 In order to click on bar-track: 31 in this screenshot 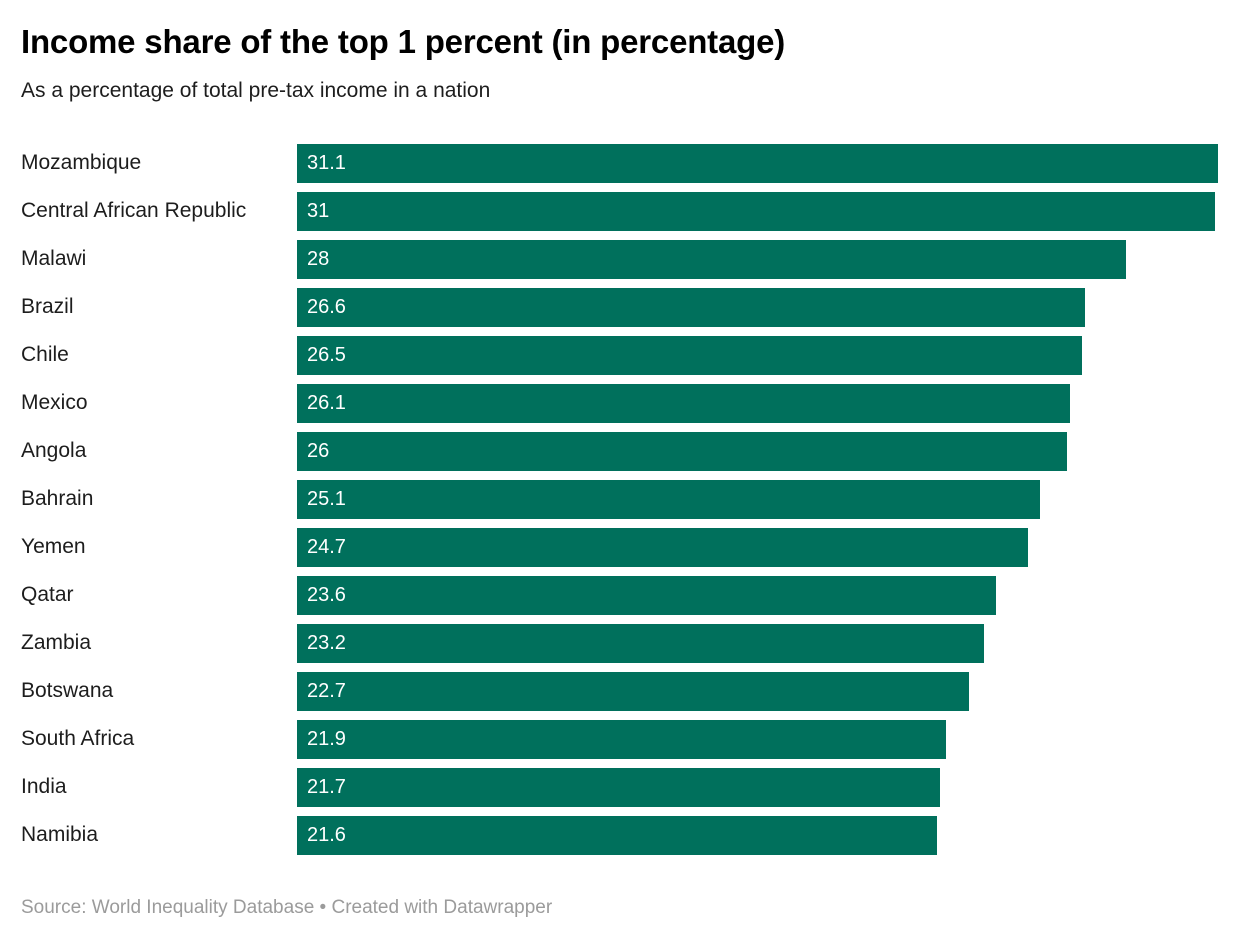, I will do `click(757, 211)`.